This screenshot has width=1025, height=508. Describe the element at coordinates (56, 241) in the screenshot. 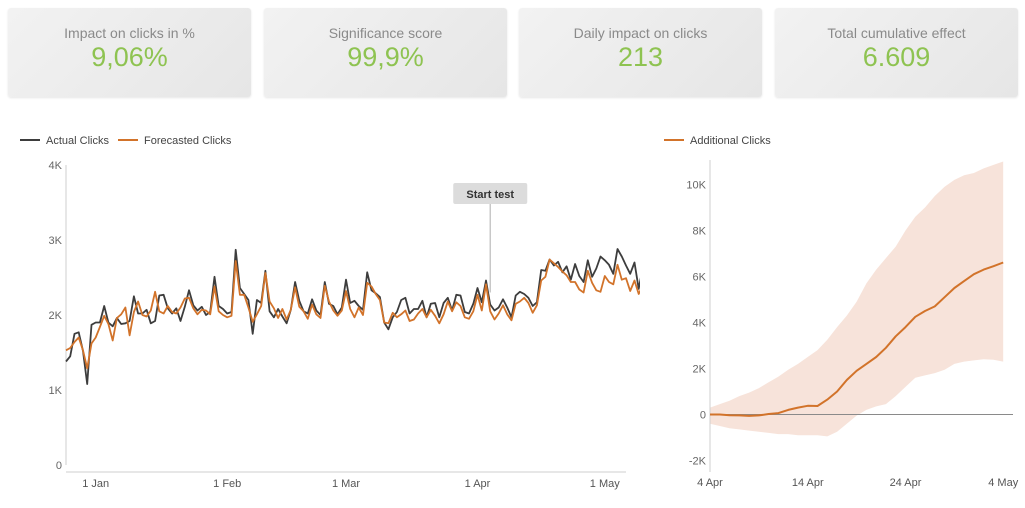

I see `y-tick-label: 3K` at that location.